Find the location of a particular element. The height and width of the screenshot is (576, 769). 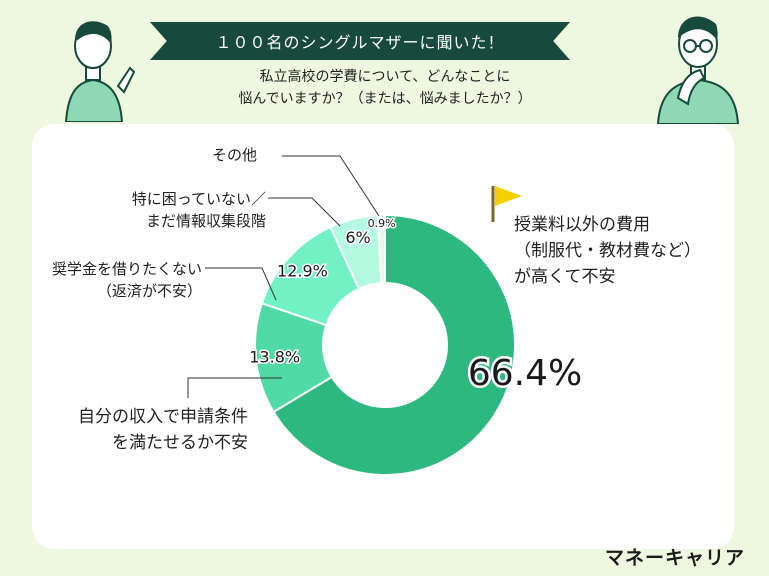

woman-illustration is located at coordinates (100, 71).